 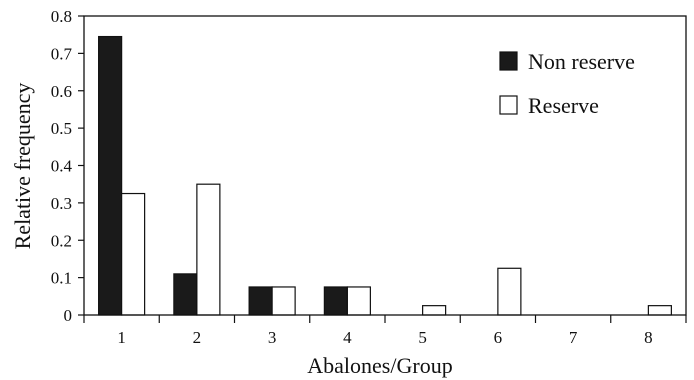 I want to click on x-tick-label: 3, so click(x=272, y=337).